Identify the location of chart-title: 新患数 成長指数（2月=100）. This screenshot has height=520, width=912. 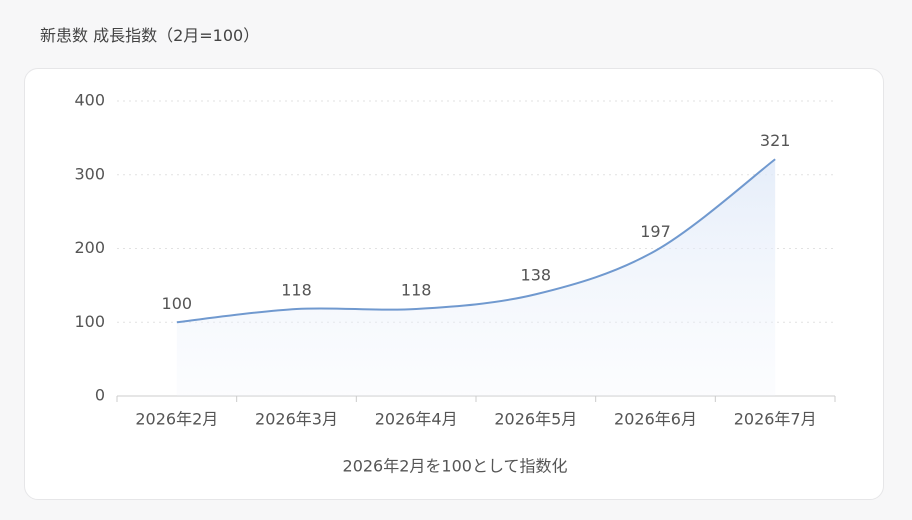
(150, 35).